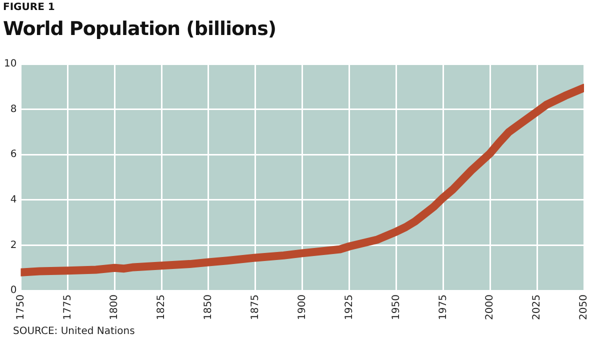 Image resolution: width=600 pixels, height=341 pixels. What do you see at coordinates (349, 307) in the screenshot?
I see `x-tick-label: 1925` at bounding box center [349, 307].